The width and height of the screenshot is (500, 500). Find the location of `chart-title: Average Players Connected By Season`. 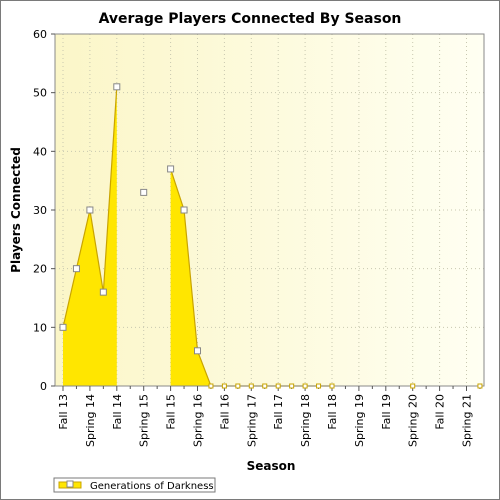

chart-title: Average Players Connected By Season is located at coordinates (250, 19).